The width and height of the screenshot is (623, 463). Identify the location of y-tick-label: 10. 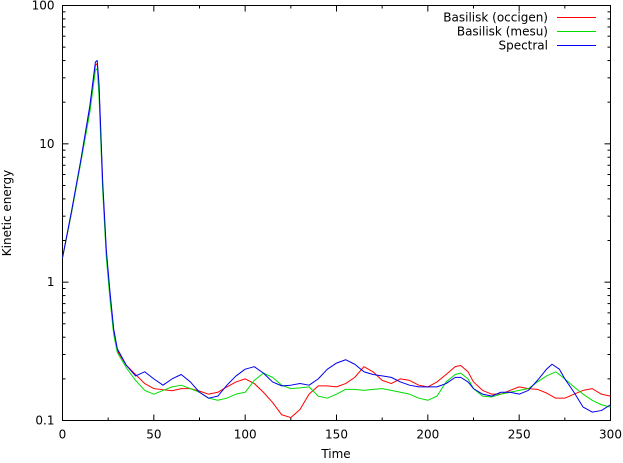
(46, 144).